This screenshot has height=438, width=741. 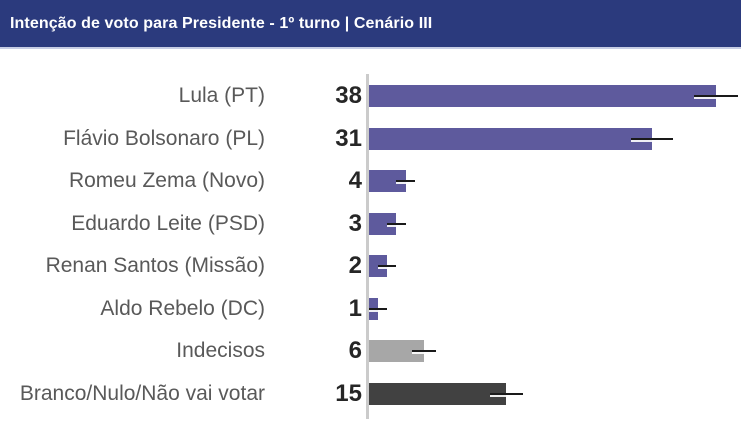 What do you see at coordinates (182, 308) in the screenshot?
I see `category-label: Aldo Rebelo (DC)` at bounding box center [182, 308].